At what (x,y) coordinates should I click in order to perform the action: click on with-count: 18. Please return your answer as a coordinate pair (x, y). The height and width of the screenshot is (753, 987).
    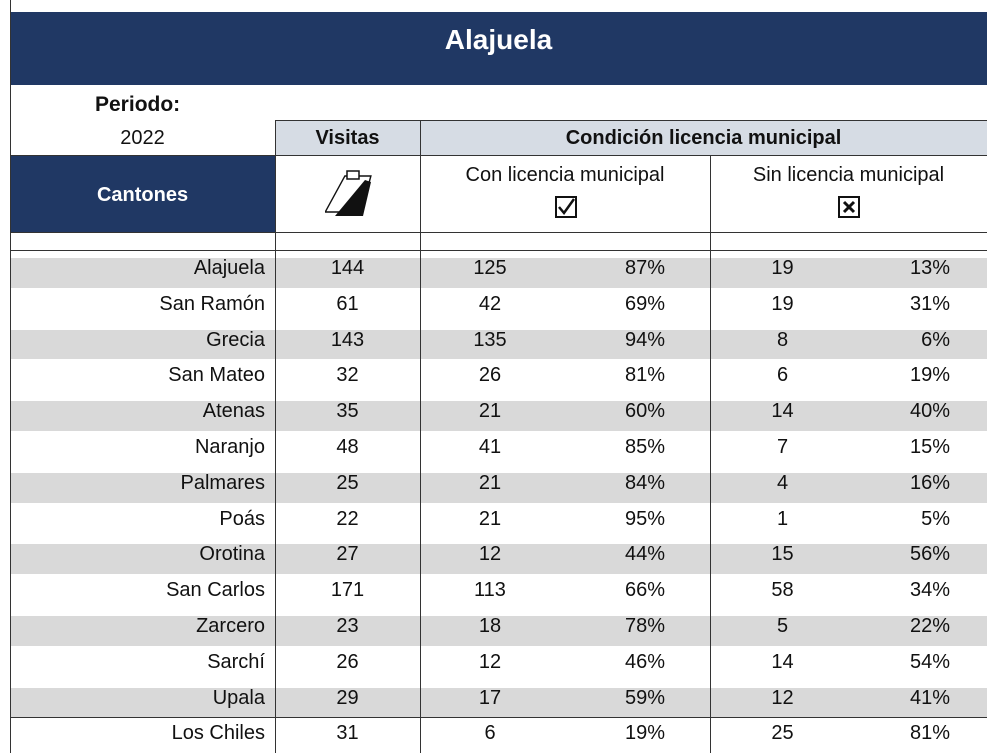
    Looking at the image, I should click on (490, 626).